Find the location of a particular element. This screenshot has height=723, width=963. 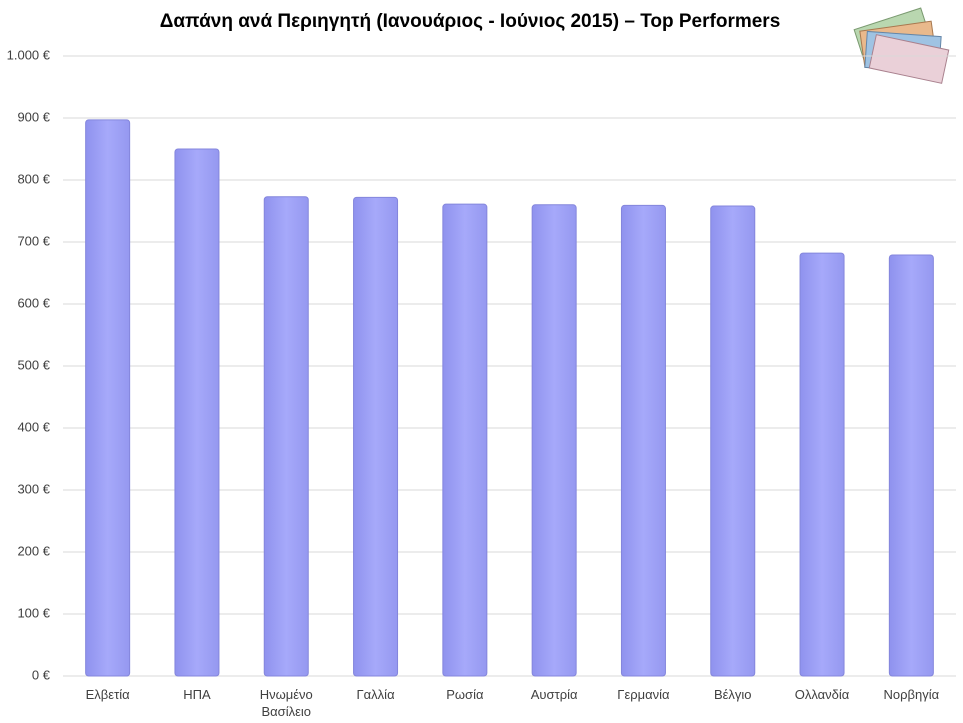

y-tick-label: 1.000 € is located at coordinates (29, 54).